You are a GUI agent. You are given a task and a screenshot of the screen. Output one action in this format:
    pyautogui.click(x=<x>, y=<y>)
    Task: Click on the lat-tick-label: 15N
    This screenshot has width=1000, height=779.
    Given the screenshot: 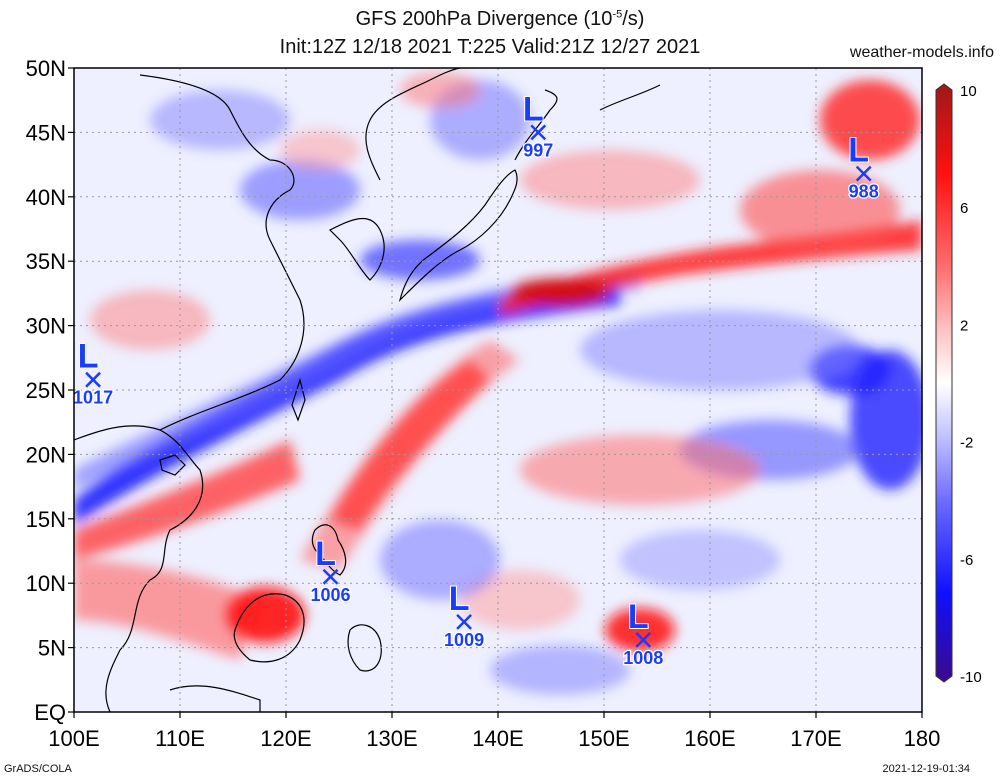 What is the action you would take?
    pyautogui.click(x=46, y=519)
    